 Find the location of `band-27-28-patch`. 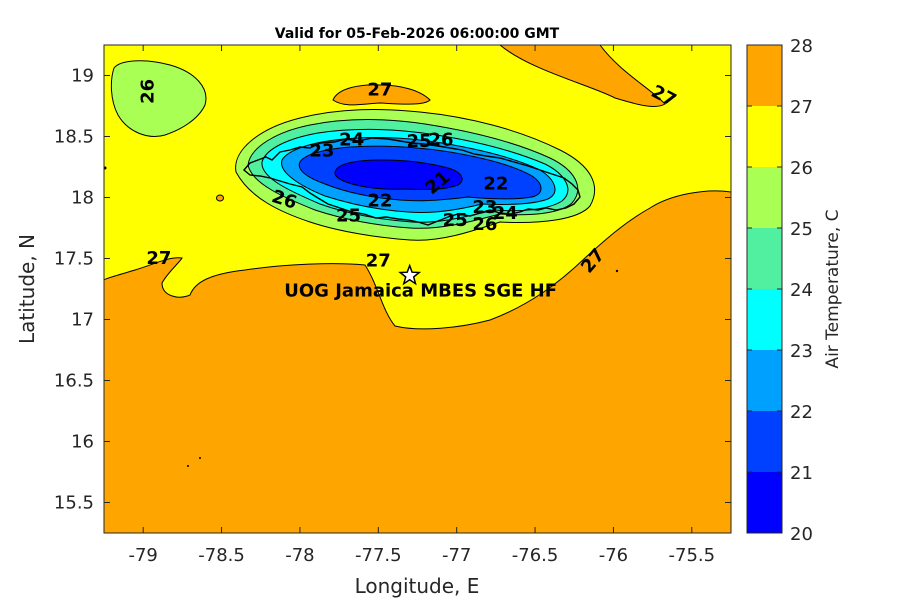

band-27-28-patch is located at coordinates (381, 95).